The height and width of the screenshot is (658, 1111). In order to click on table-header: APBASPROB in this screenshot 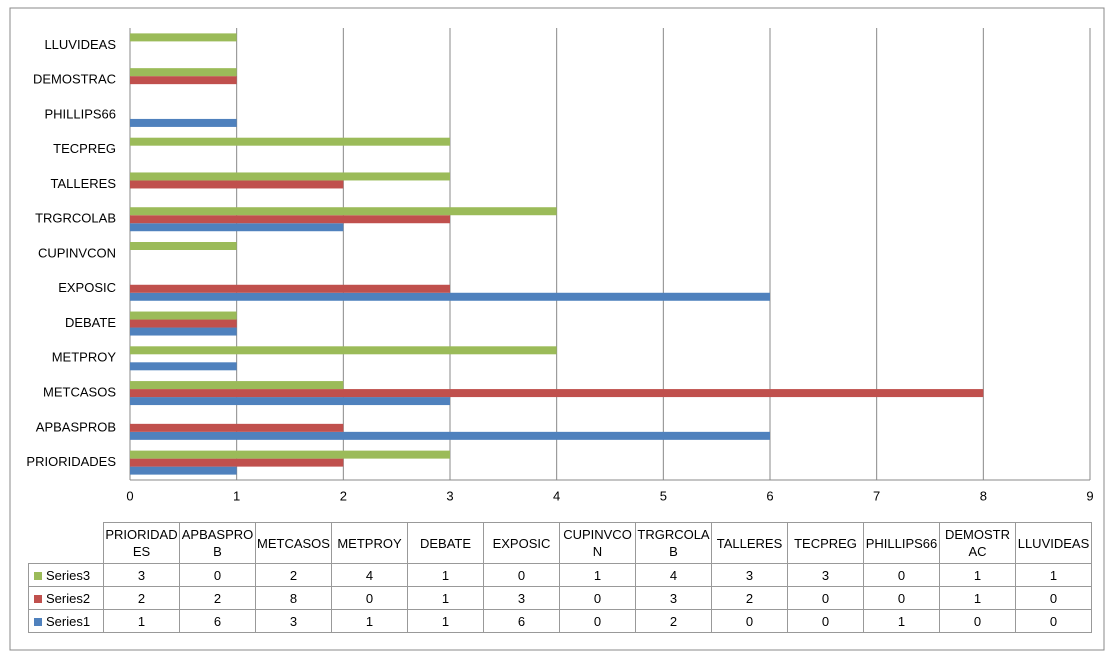, I will do `click(217, 543)`.